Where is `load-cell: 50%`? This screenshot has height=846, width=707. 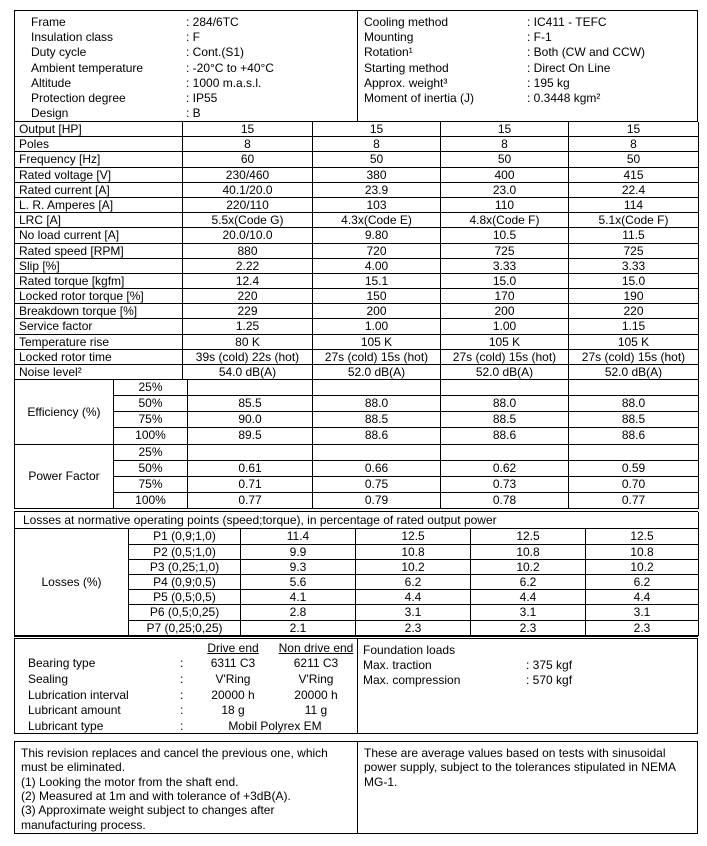
load-cell: 50% is located at coordinates (151, 404).